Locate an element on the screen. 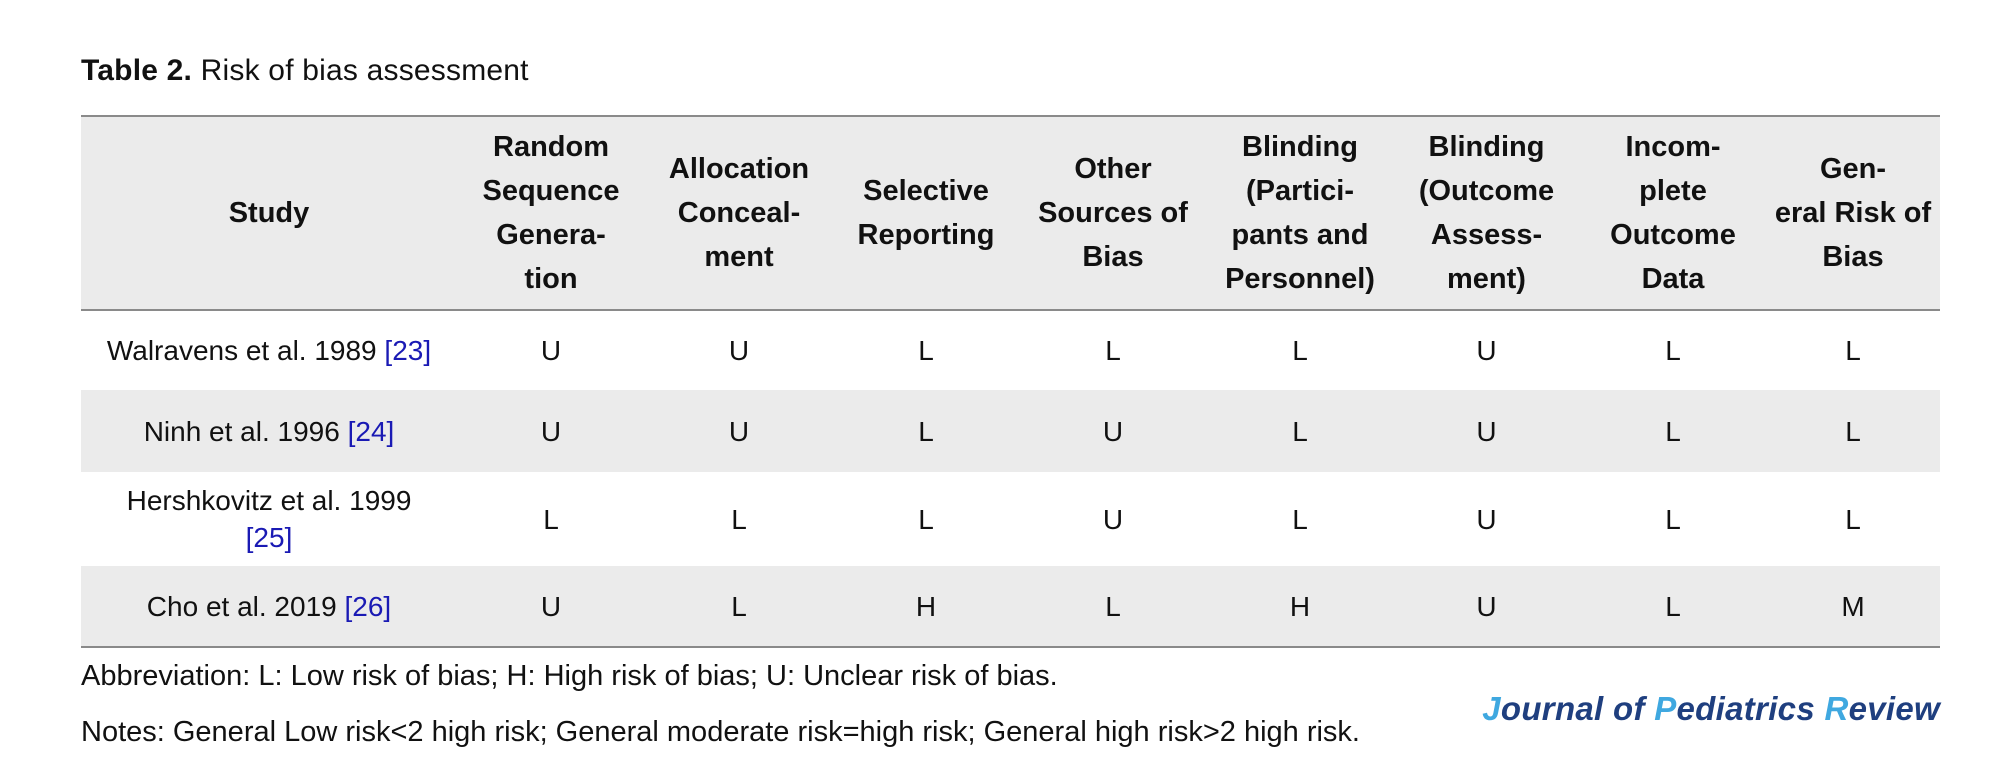  column-header-6: Blinding (Outcome Assess-ment) is located at coordinates (1486, 213).